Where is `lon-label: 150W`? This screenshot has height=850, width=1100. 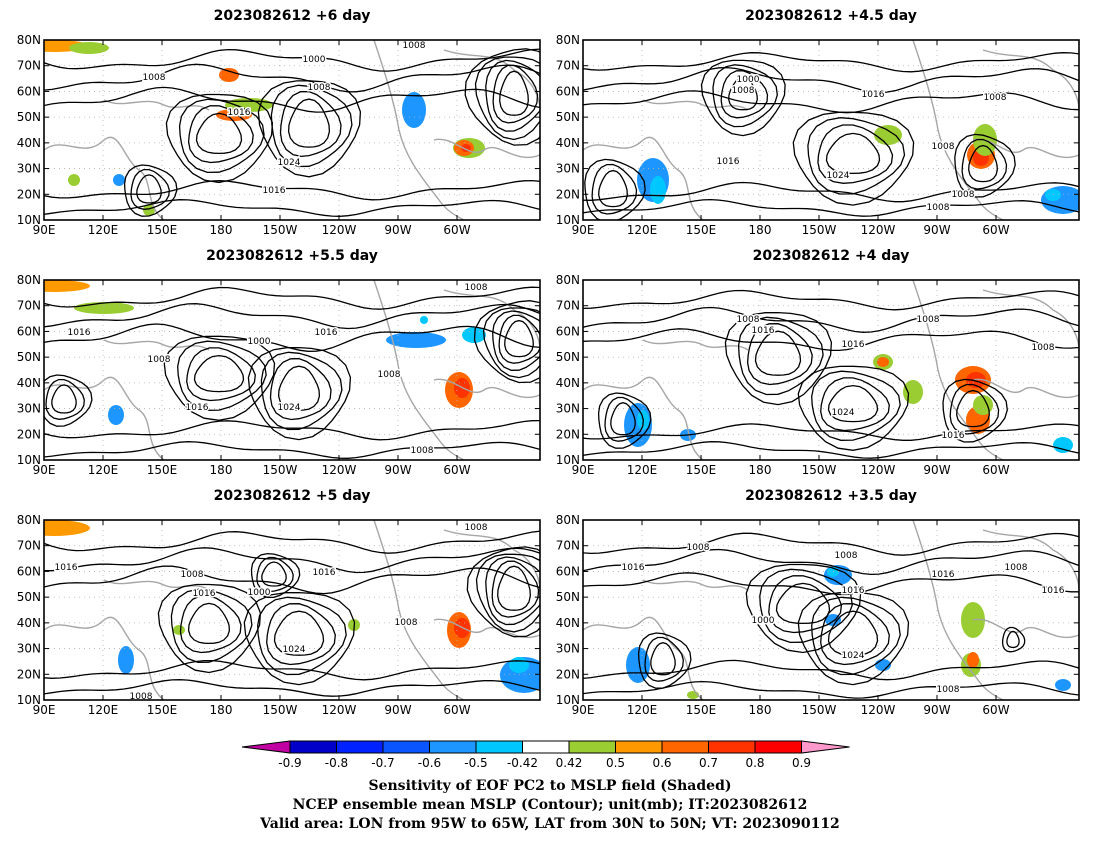 lon-label: 150W is located at coordinates (280, 230).